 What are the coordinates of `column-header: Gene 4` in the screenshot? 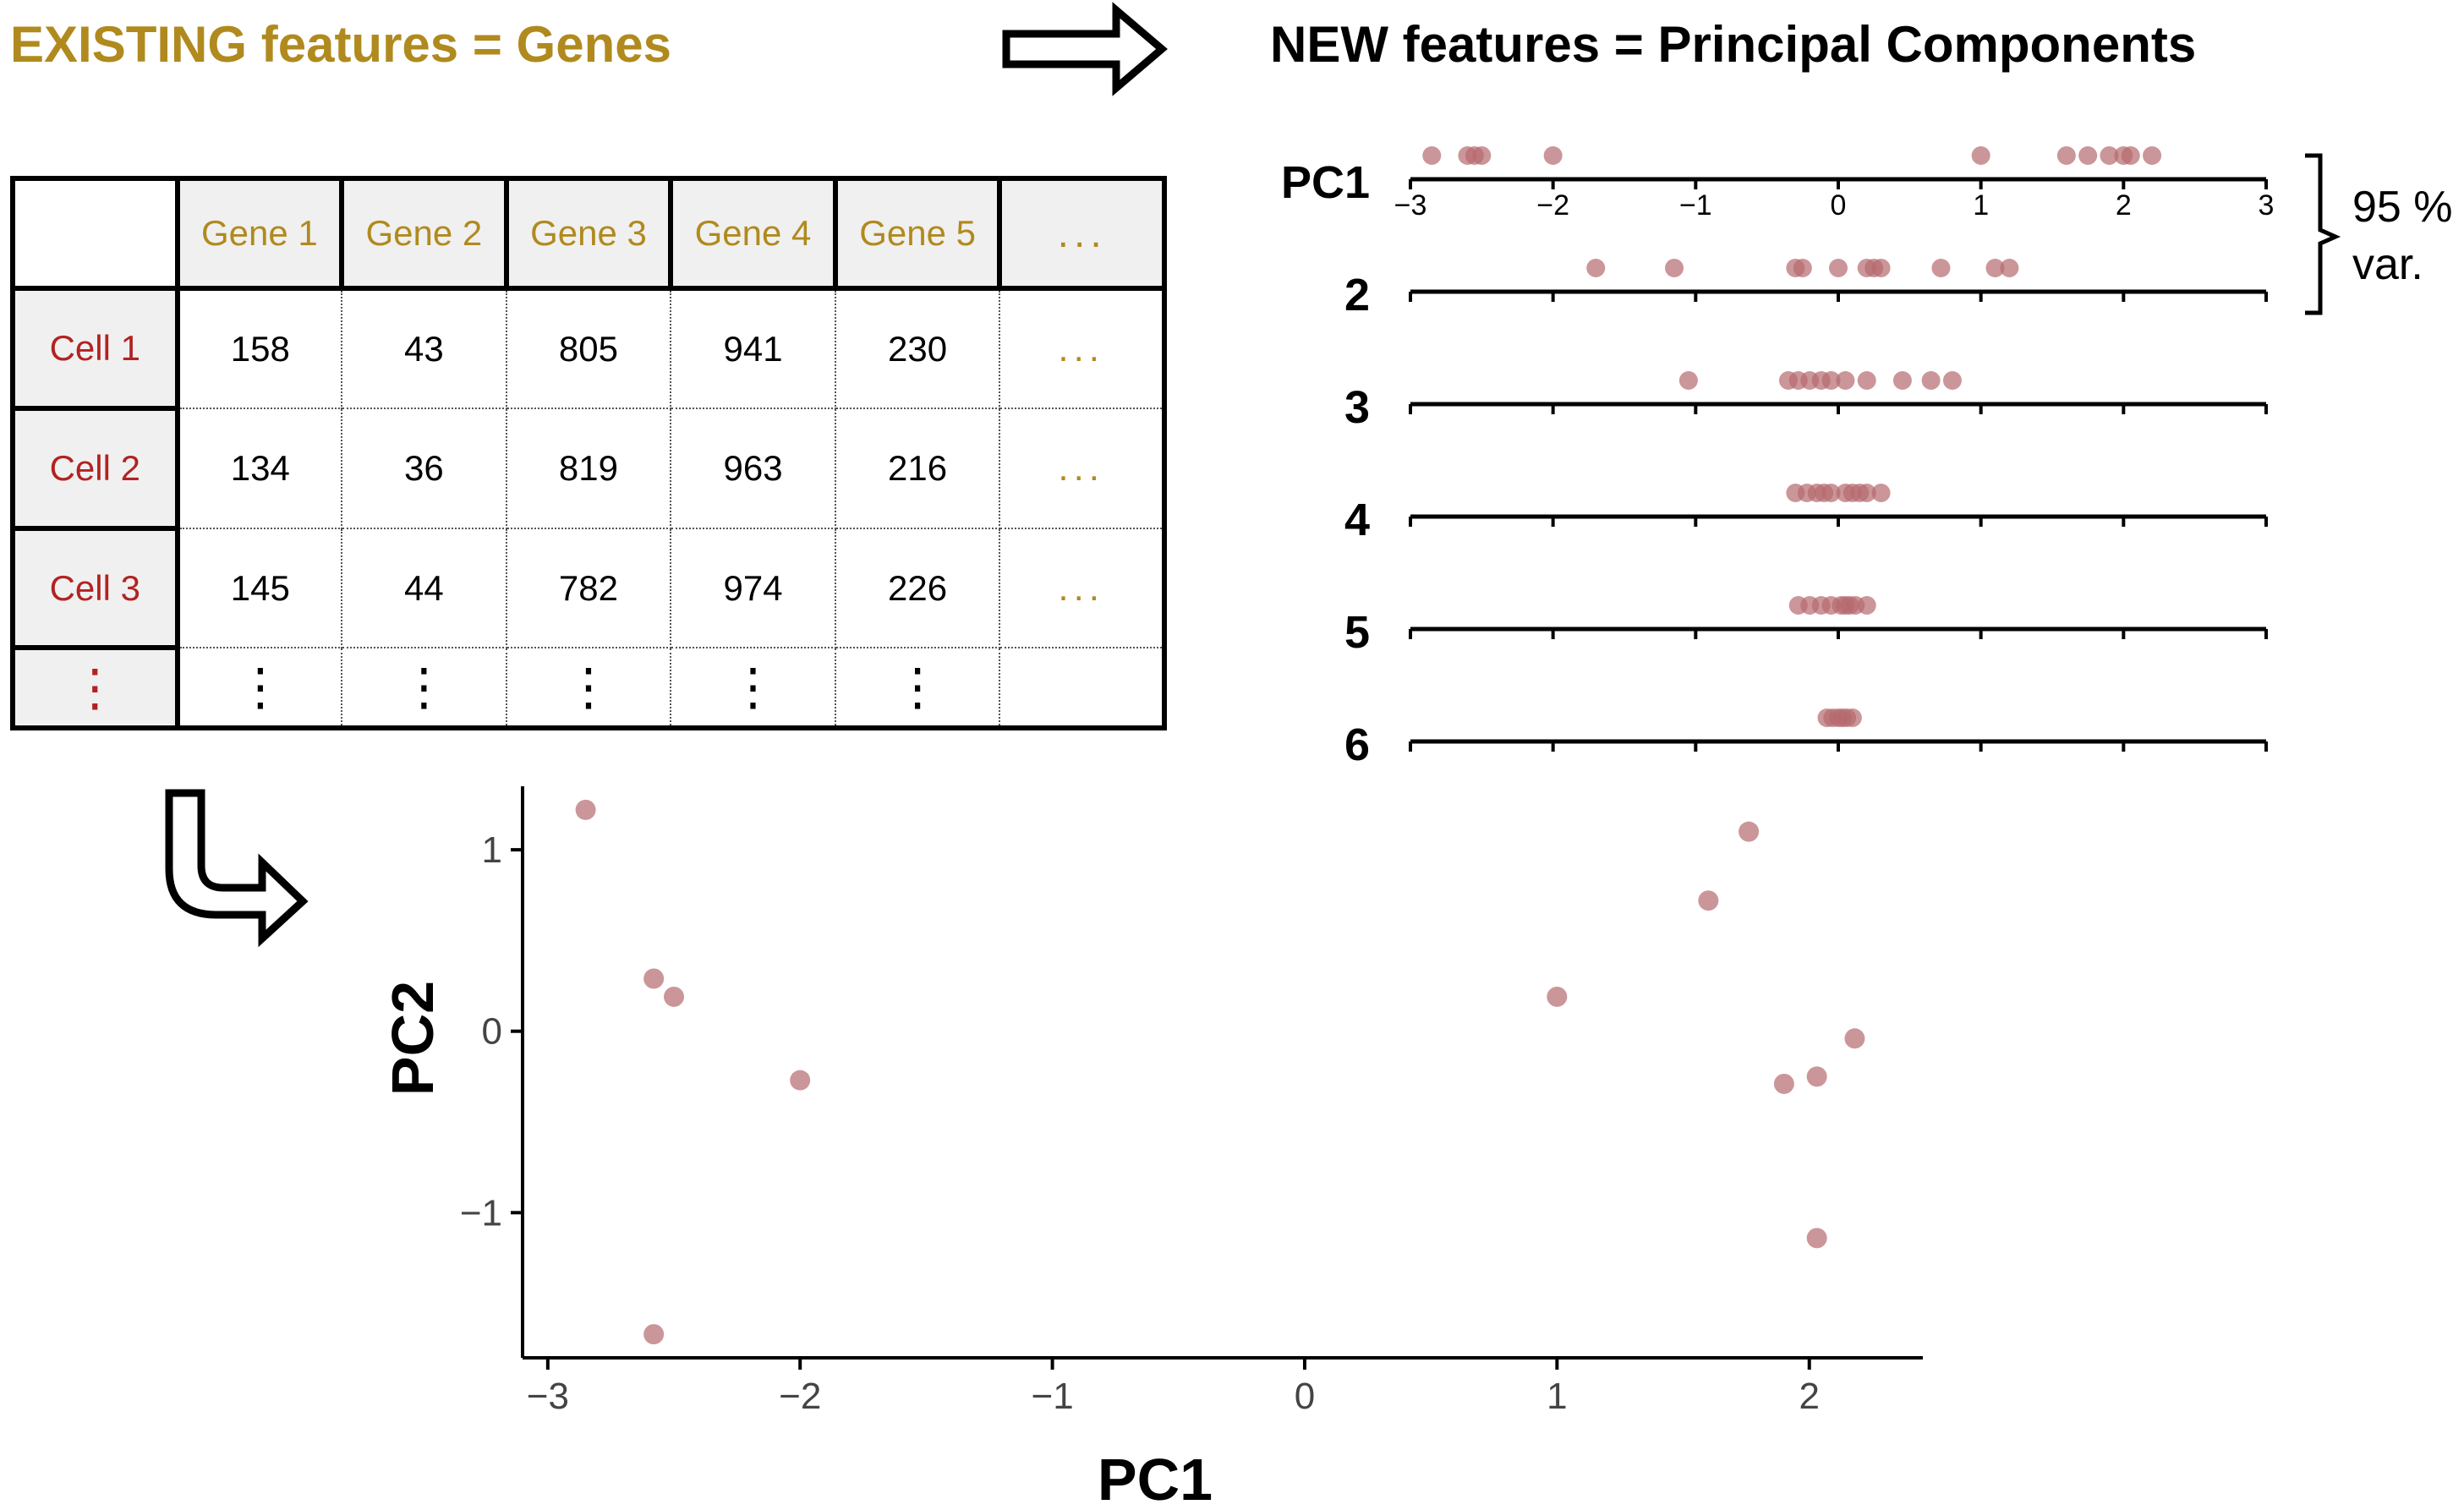 It's located at (753, 233).